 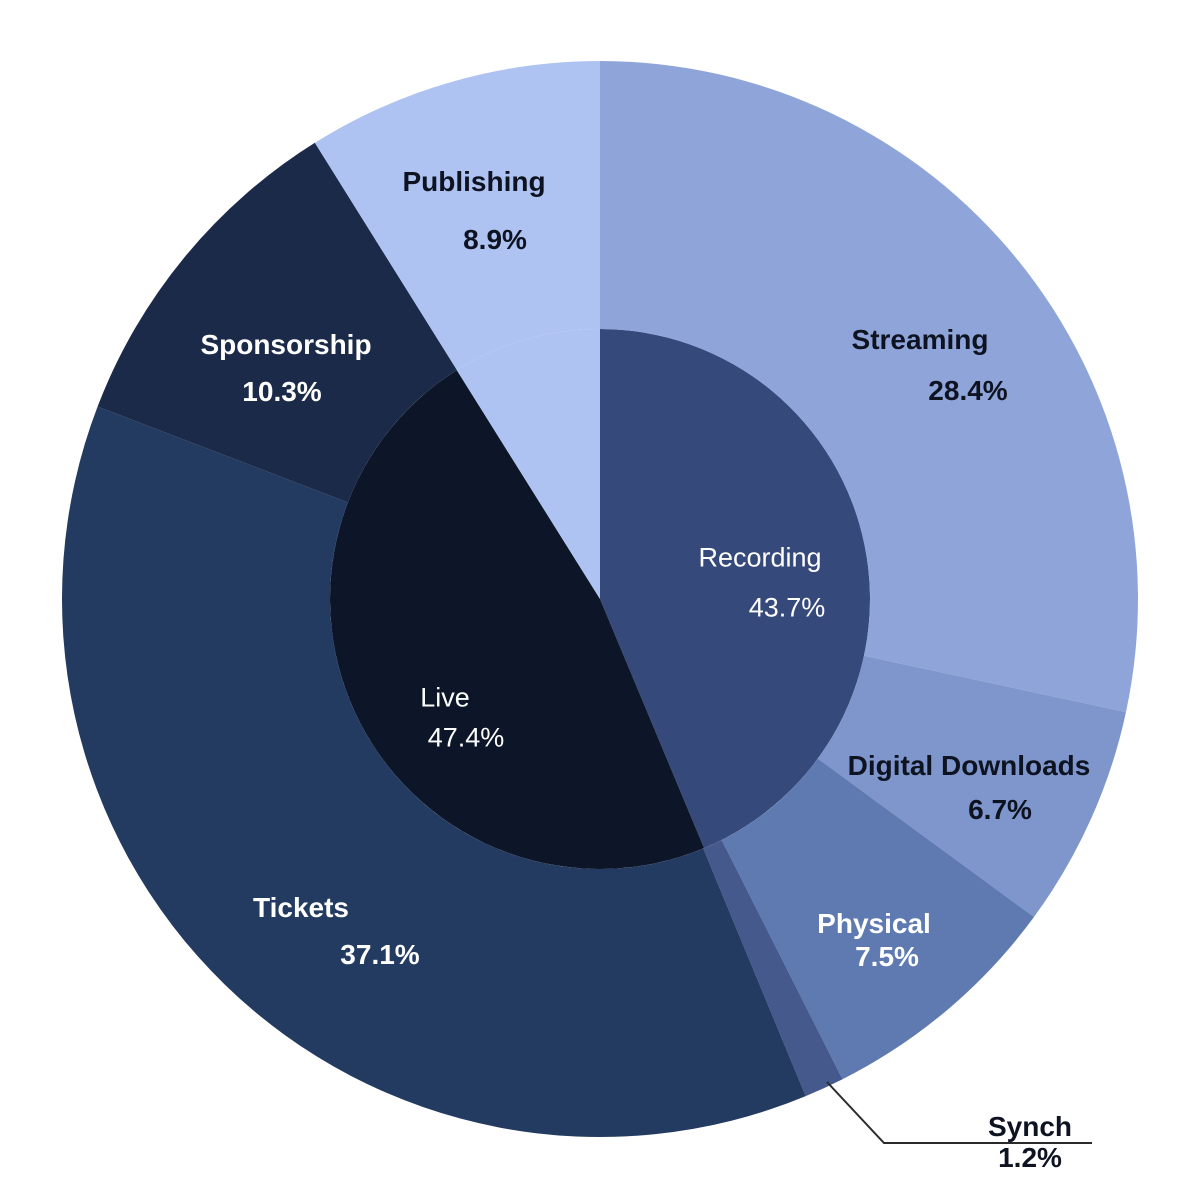 What do you see at coordinates (959, 1112) in the screenshot?
I see `synch-leader-line` at bounding box center [959, 1112].